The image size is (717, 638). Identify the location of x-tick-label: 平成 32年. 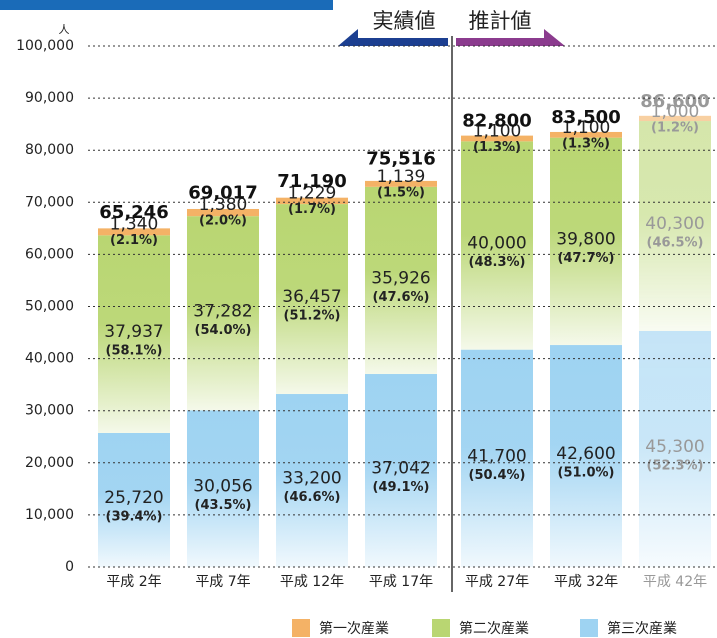
(586, 582).